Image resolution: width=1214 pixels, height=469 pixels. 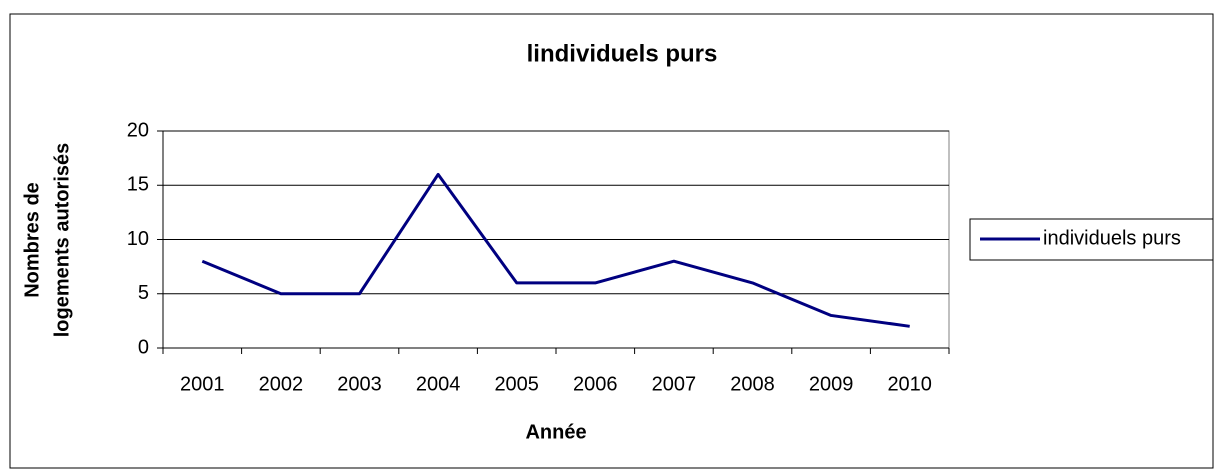 I want to click on x-tick-label: 2007, so click(x=674, y=384).